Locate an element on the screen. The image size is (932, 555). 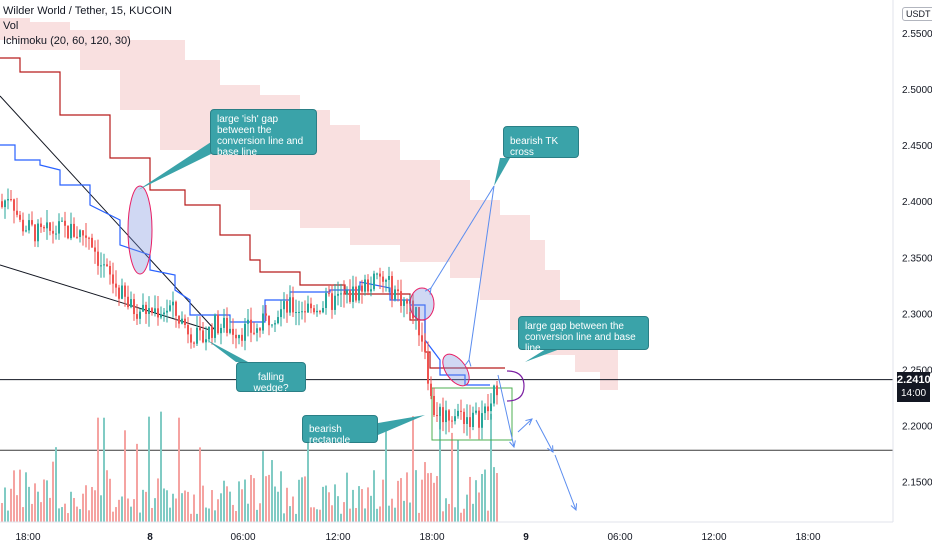
volume-label: Vol is located at coordinates (11, 26).